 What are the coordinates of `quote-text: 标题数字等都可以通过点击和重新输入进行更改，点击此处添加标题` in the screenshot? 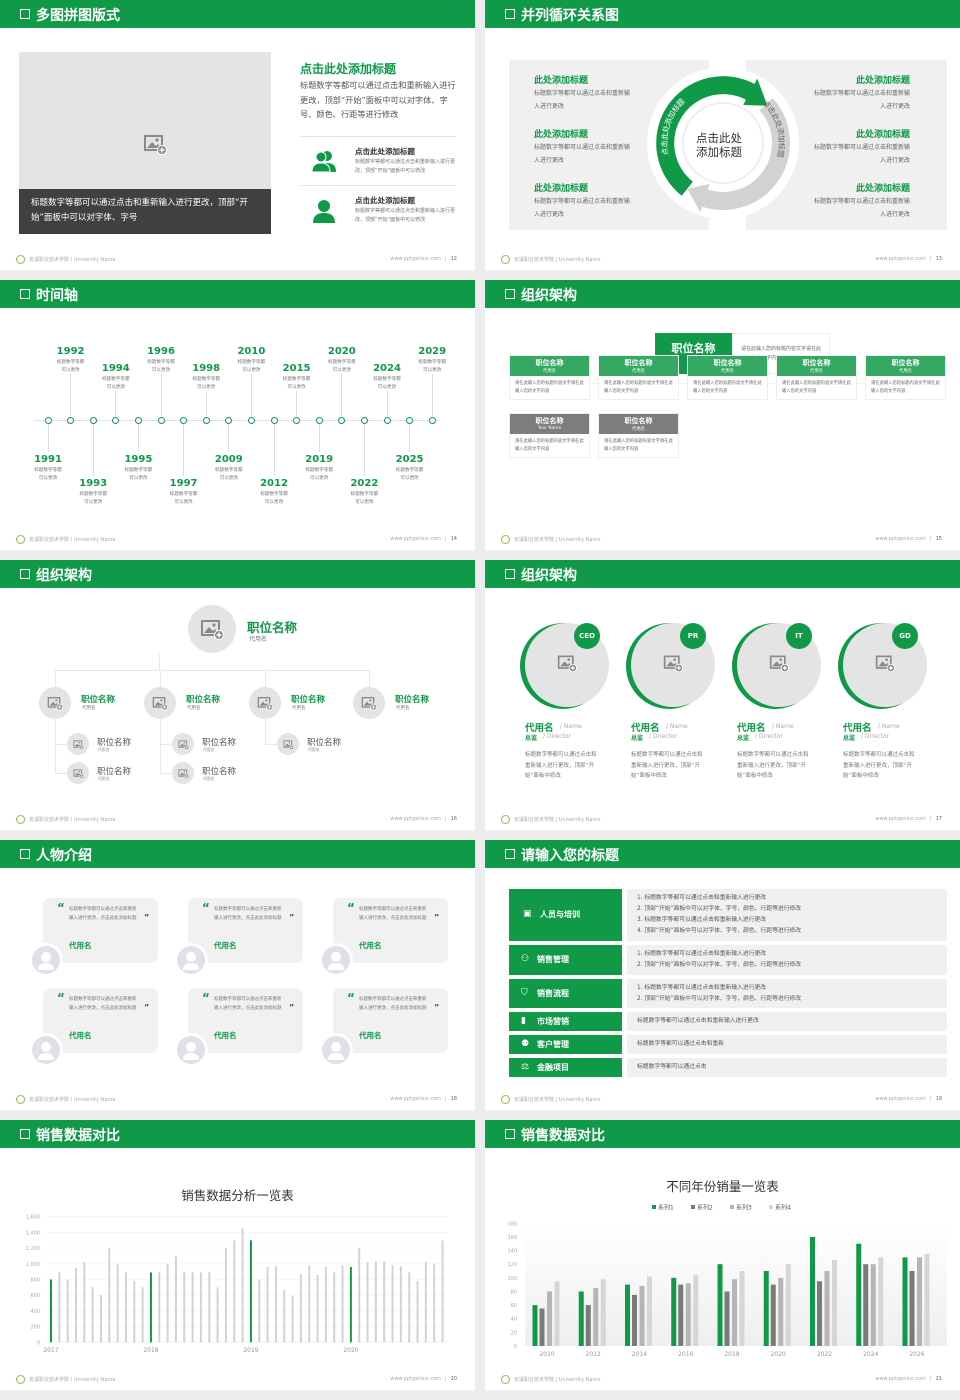 It's located at (103, 1004).